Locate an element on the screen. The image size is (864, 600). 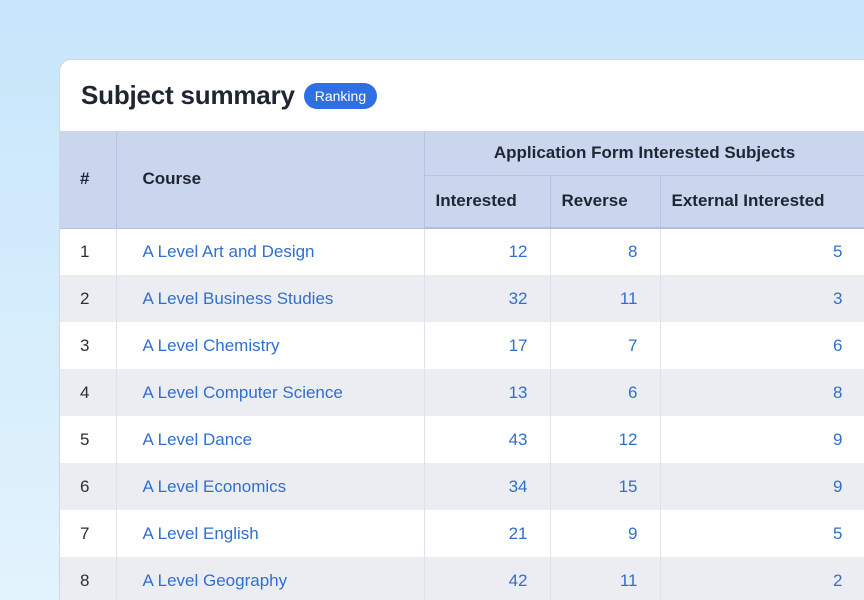
external-interested-count-link: 3 is located at coordinates (838, 298).